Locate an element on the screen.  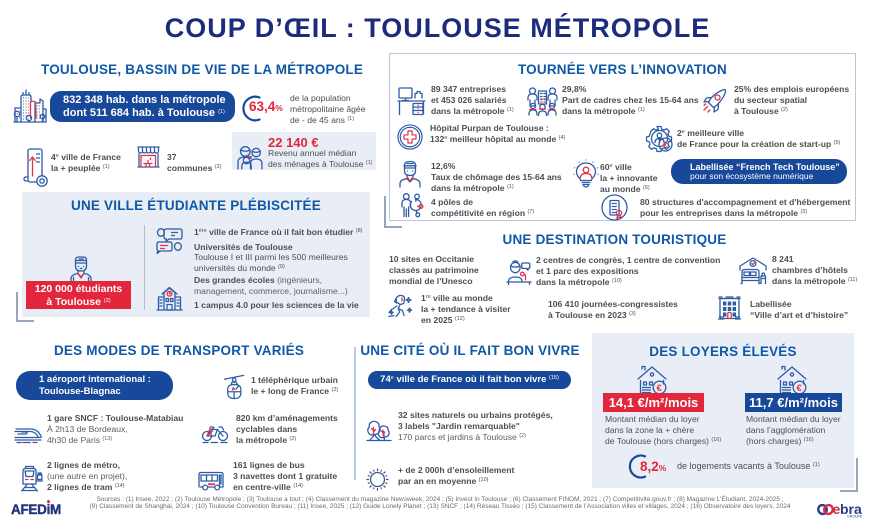
svg-text: e is located at coordinates (837, 509).